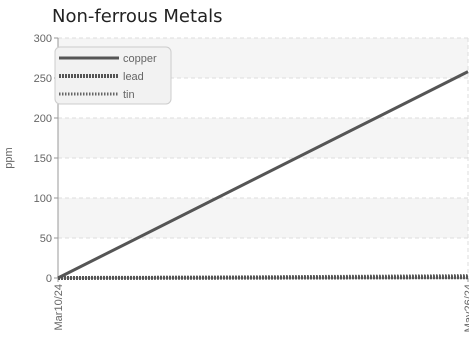 This screenshot has width=469, height=344. What do you see at coordinates (263, 277) in the screenshot?
I see `series-line-lead` at bounding box center [263, 277].